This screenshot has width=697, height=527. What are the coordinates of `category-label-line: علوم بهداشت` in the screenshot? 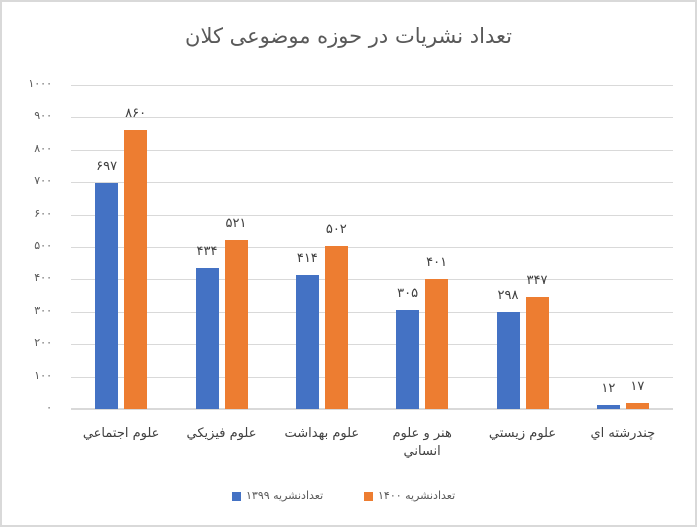 It's located at (322, 433).